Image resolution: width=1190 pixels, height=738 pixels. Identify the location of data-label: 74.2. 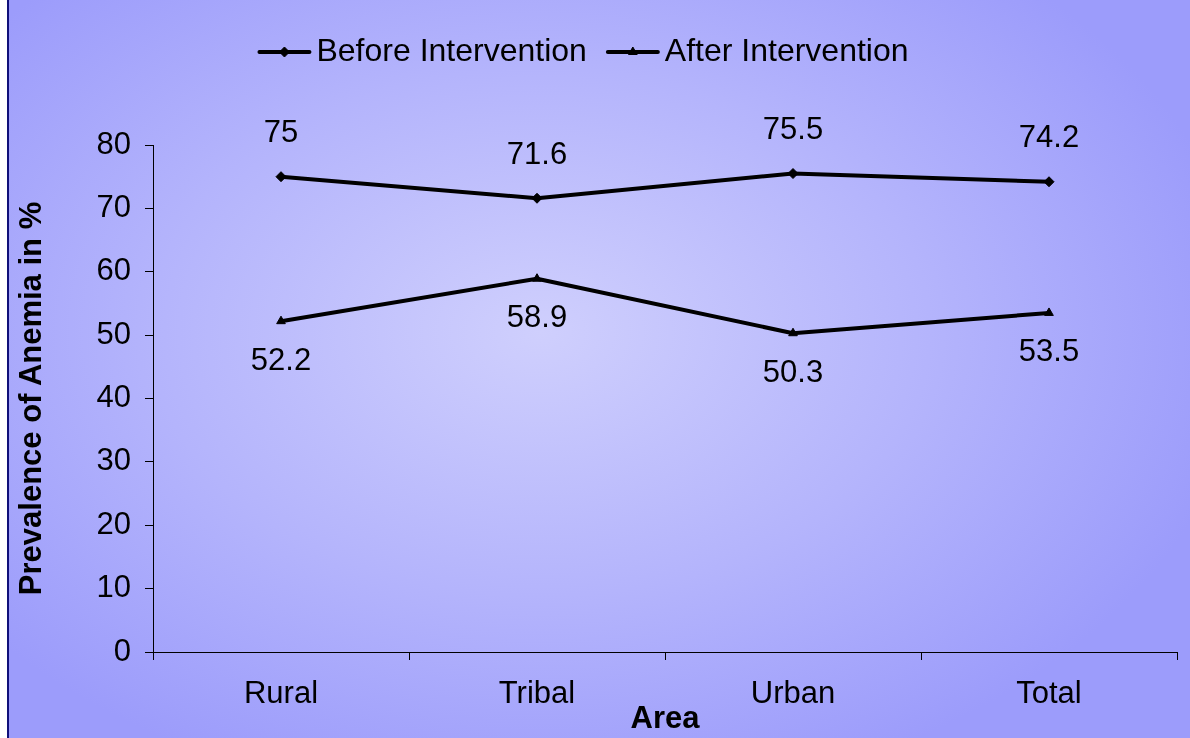
(1049, 137).